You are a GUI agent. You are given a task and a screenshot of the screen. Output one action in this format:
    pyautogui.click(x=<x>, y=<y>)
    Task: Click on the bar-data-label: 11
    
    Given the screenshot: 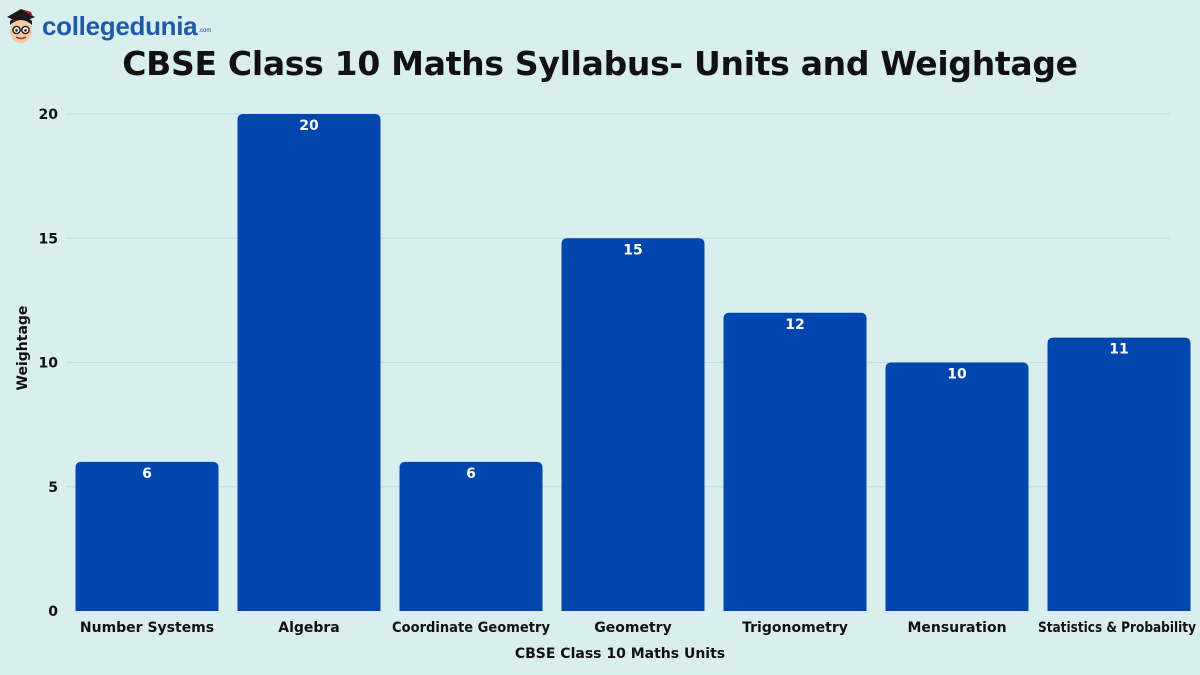 What is the action you would take?
    pyautogui.click(x=1118, y=350)
    